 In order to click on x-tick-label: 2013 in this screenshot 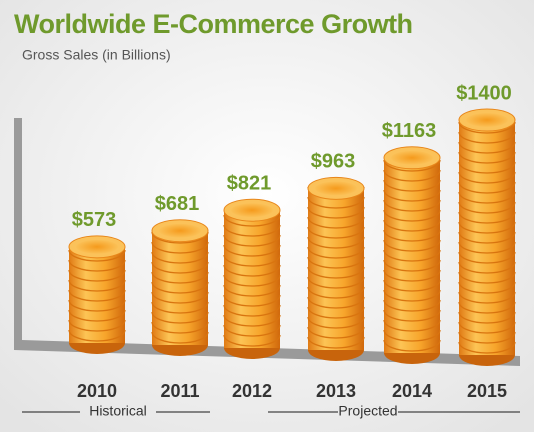, I will do `click(336, 391)`.